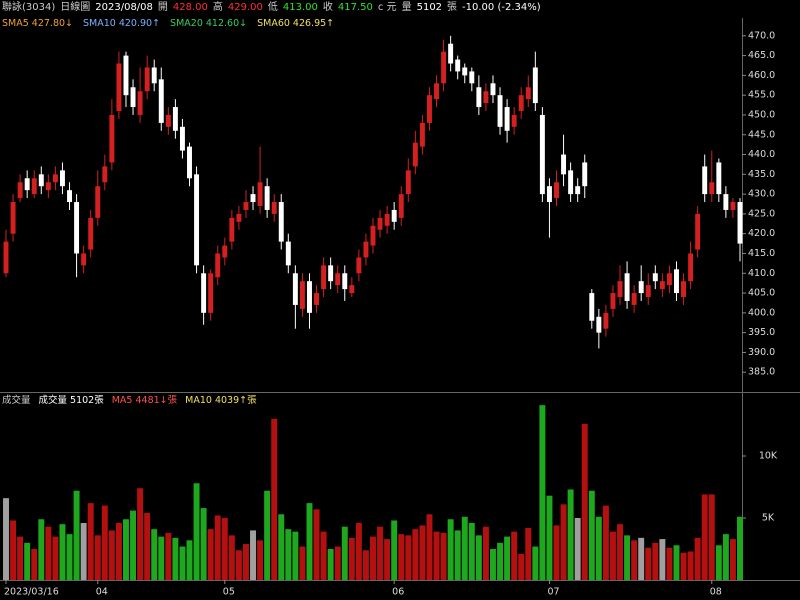  Describe the element at coordinates (761, 372) in the screenshot. I see `y-tick-label: 385.0` at that location.